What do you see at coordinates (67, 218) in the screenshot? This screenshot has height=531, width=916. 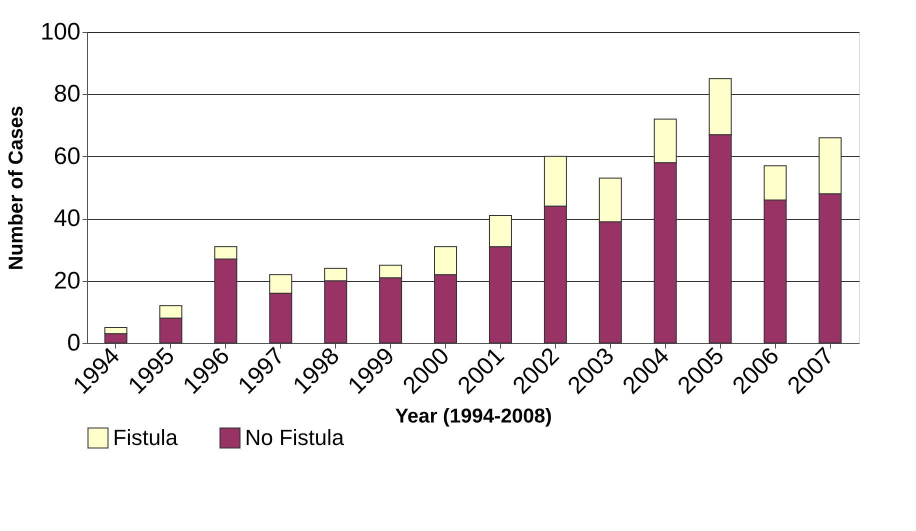 I see `y-tick-label: 40` at bounding box center [67, 218].